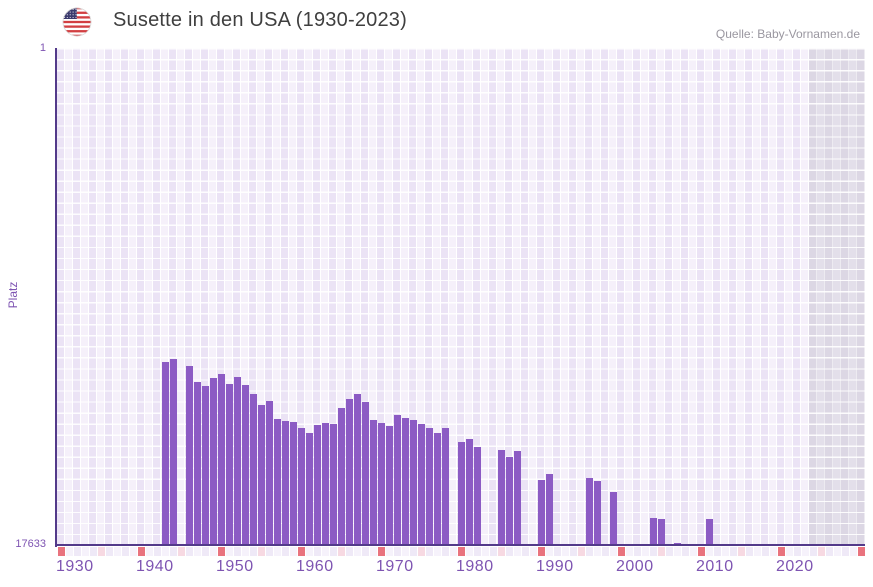  Describe the element at coordinates (861, 551) in the screenshot. I see `strip-marker-major-2030` at that location.